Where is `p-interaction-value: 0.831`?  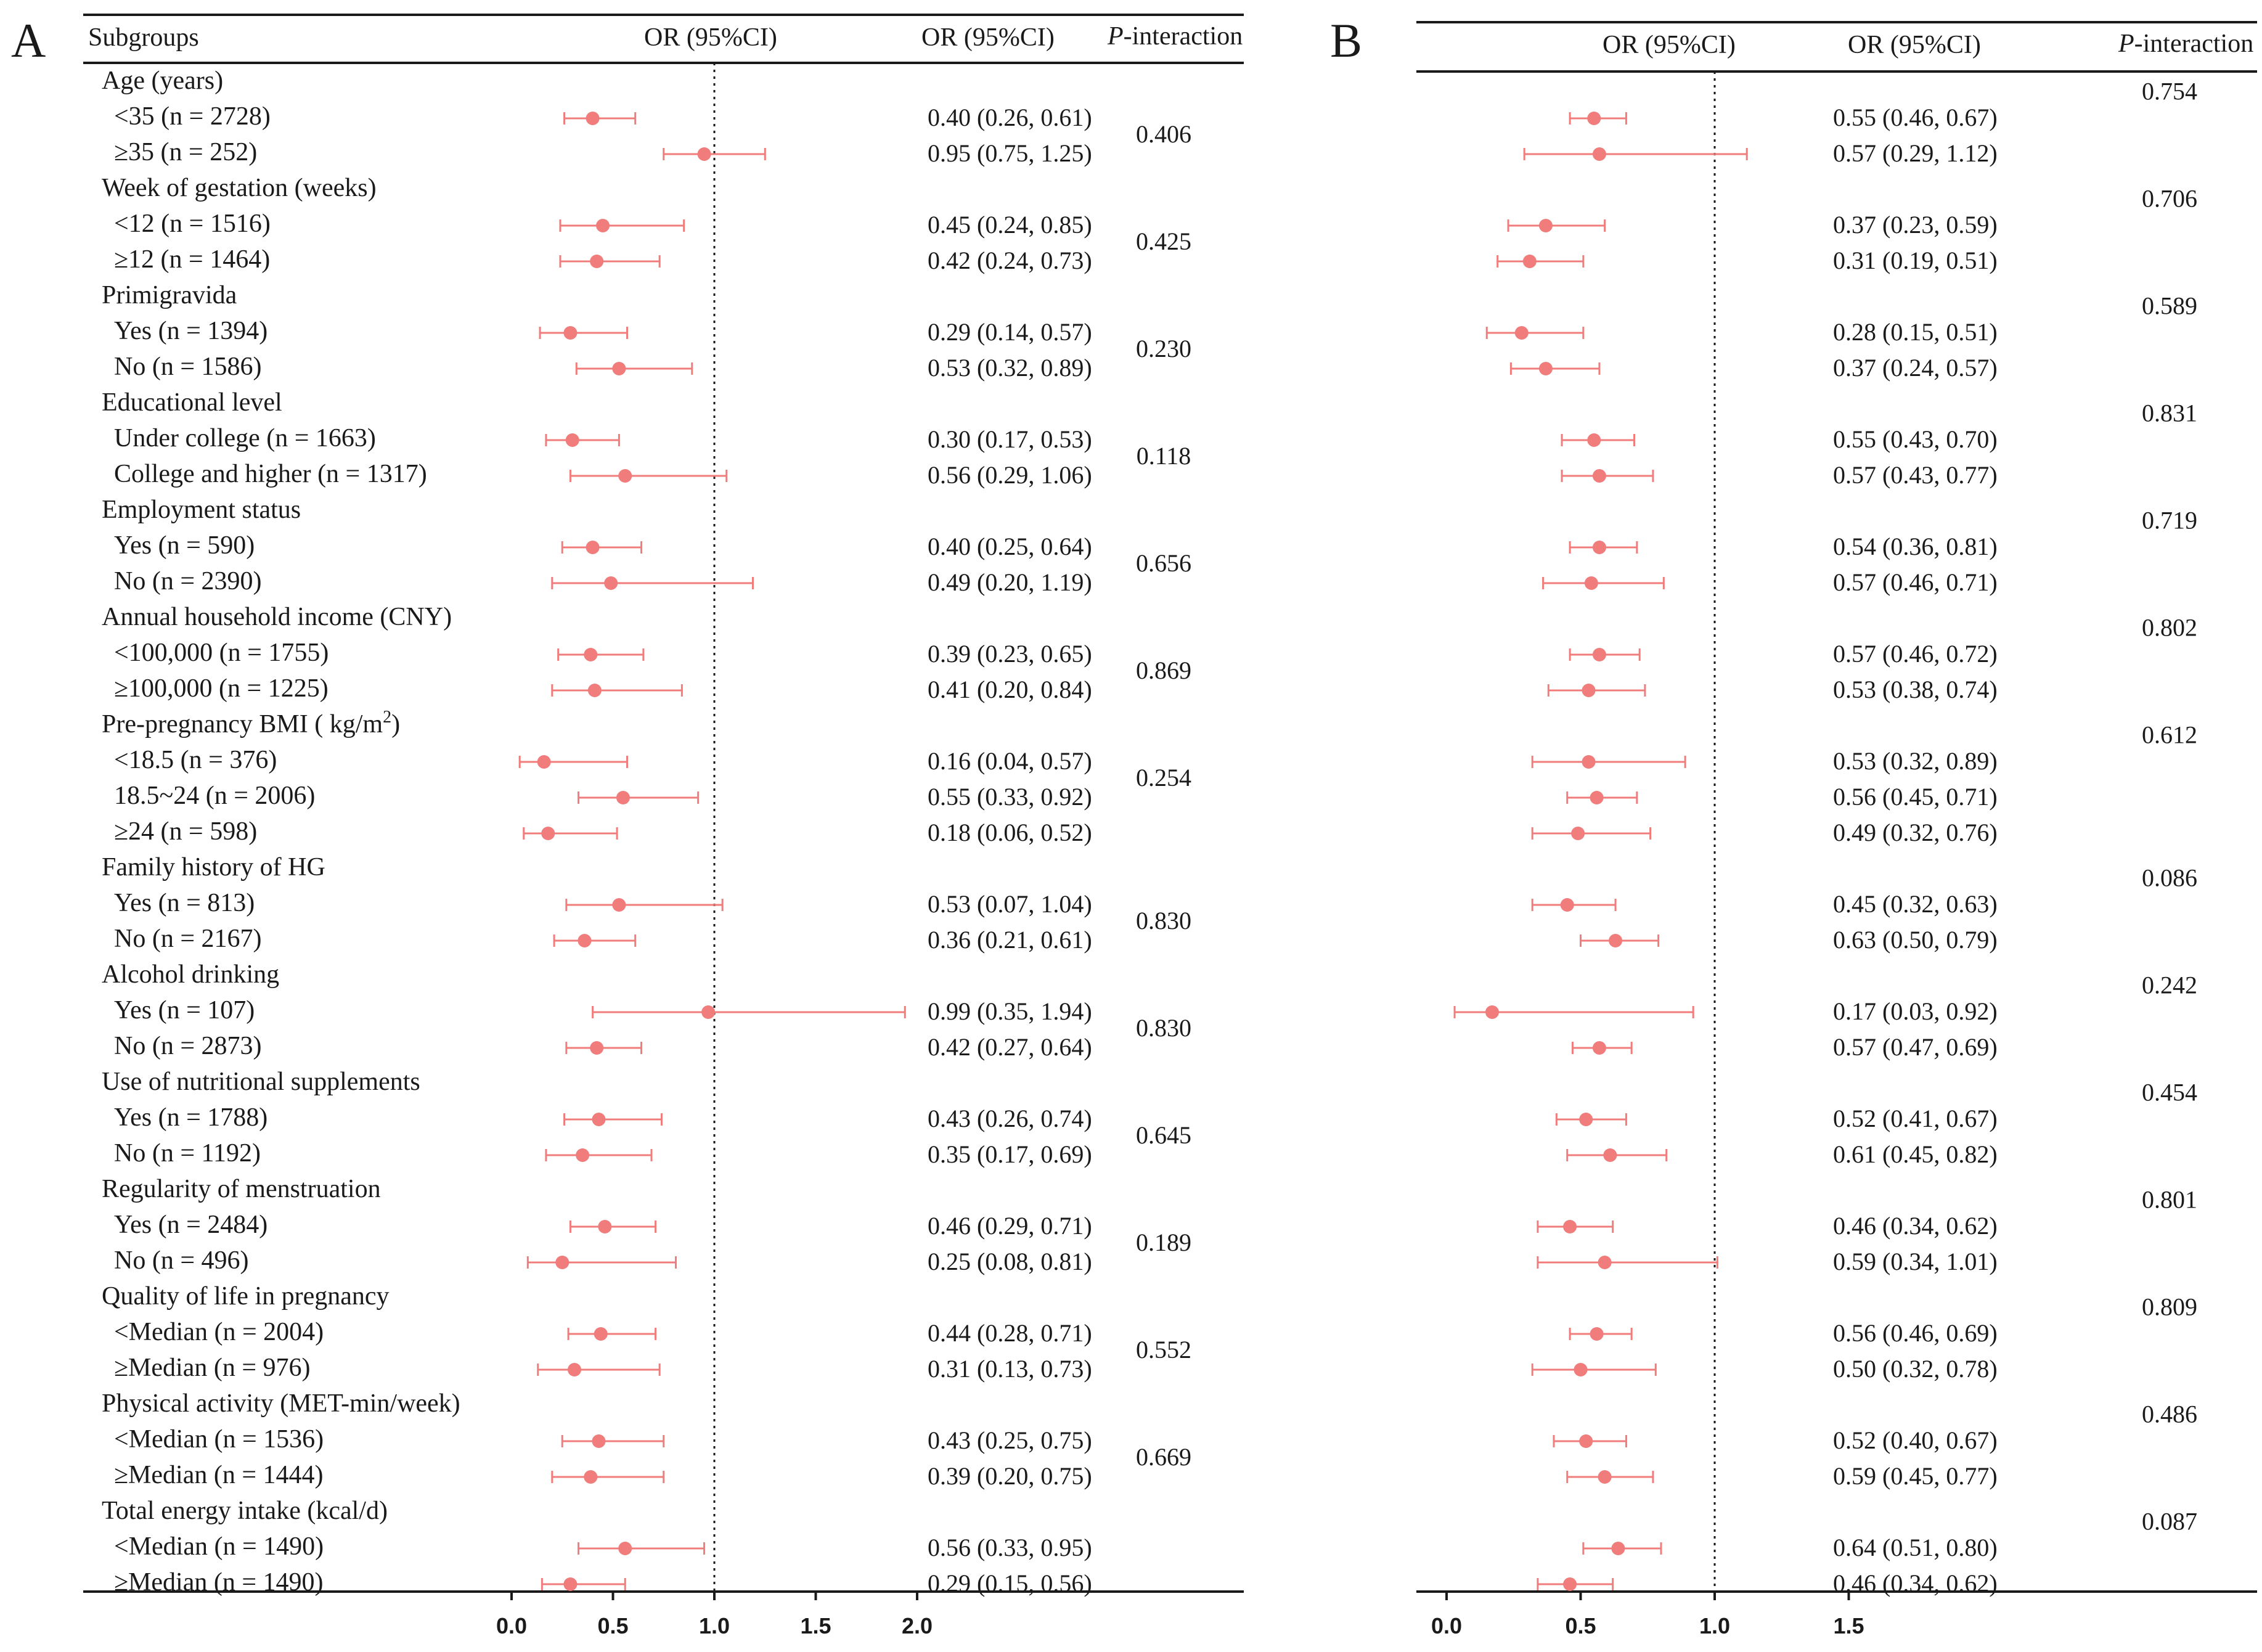 p-interaction-value: 0.831 is located at coordinates (2169, 413).